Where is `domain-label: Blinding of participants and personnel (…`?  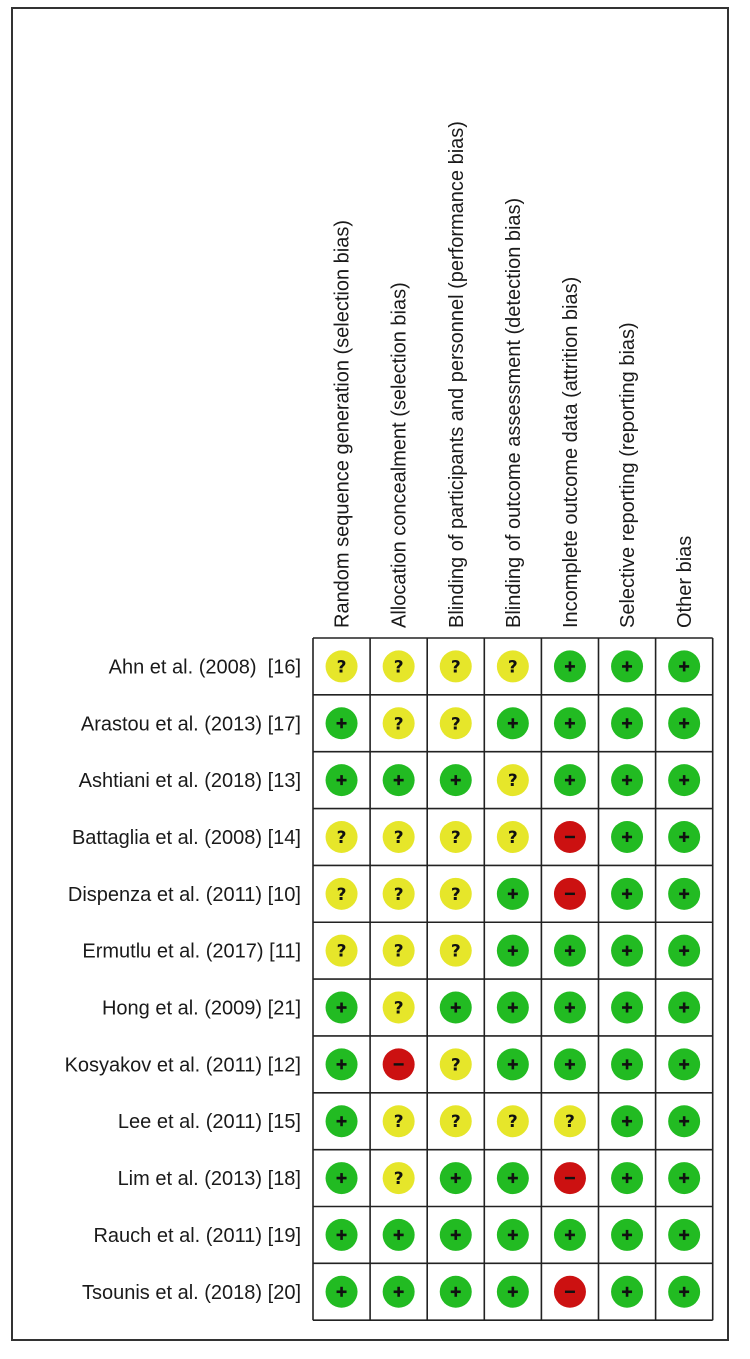 domain-label: Blinding of participants and personnel (… is located at coordinates (457, 374).